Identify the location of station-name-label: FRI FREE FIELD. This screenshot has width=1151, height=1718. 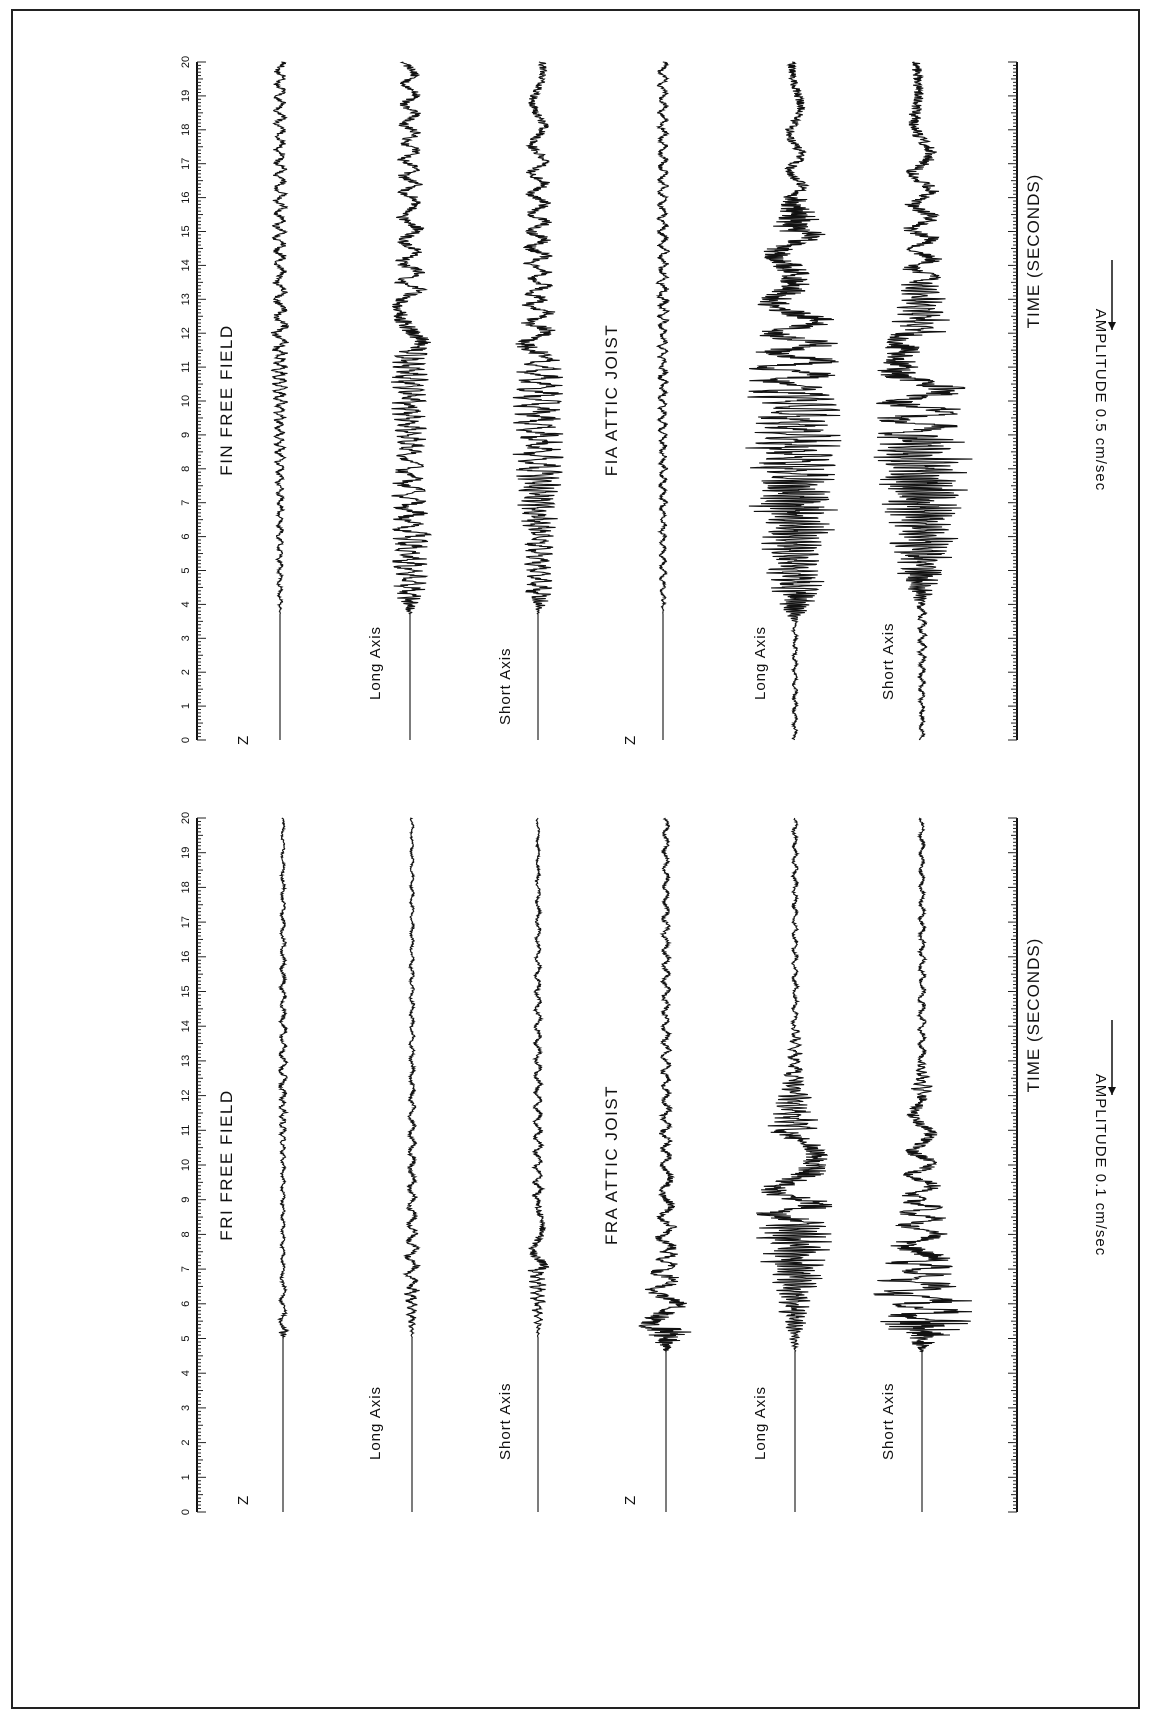
(226, 1164).